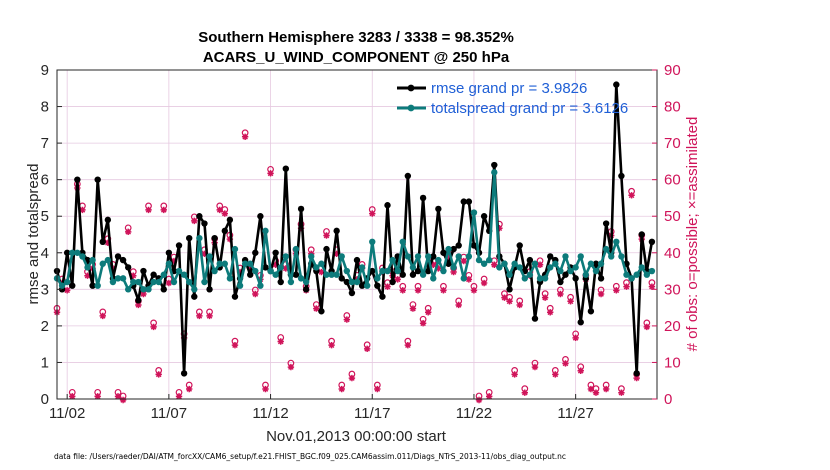 Image resolution: width=830 pixels, height=470 pixels. Describe the element at coordinates (356, 57) in the screenshot. I see `chart-subtitle: ACARS_U_WIND_COMPONENT @ 250 hPa` at that location.